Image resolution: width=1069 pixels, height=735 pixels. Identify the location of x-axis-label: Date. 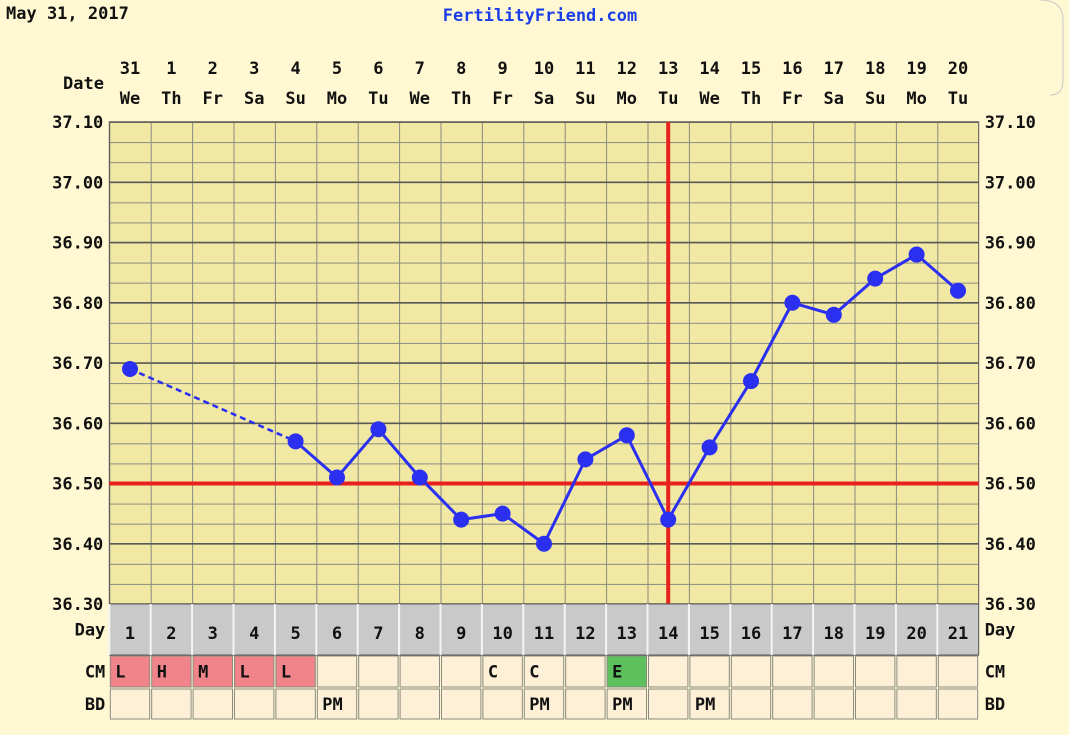
(83, 84).